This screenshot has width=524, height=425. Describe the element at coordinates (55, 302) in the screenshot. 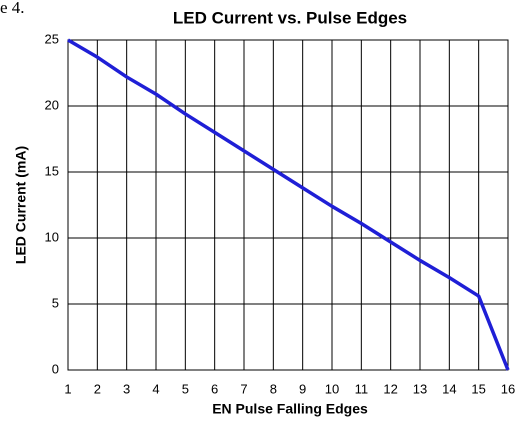

I see `y-tick-label: 5` at that location.